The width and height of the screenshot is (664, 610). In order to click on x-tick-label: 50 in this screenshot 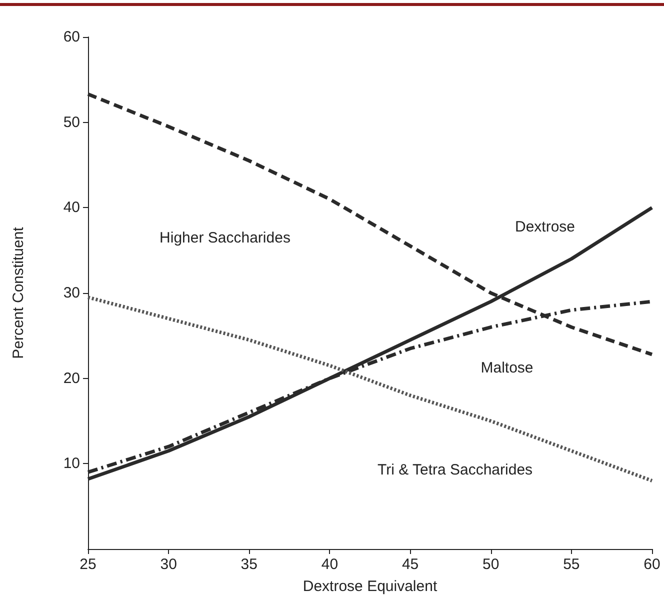, I will do `click(491, 564)`.